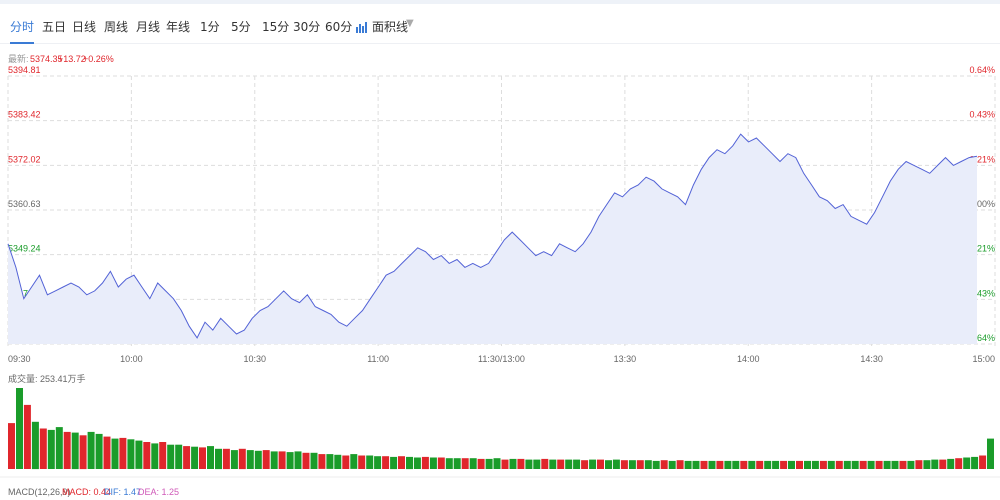  Describe the element at coordinates (116, 27) in the screenshot. I see `tab-4: 周线` at that location.